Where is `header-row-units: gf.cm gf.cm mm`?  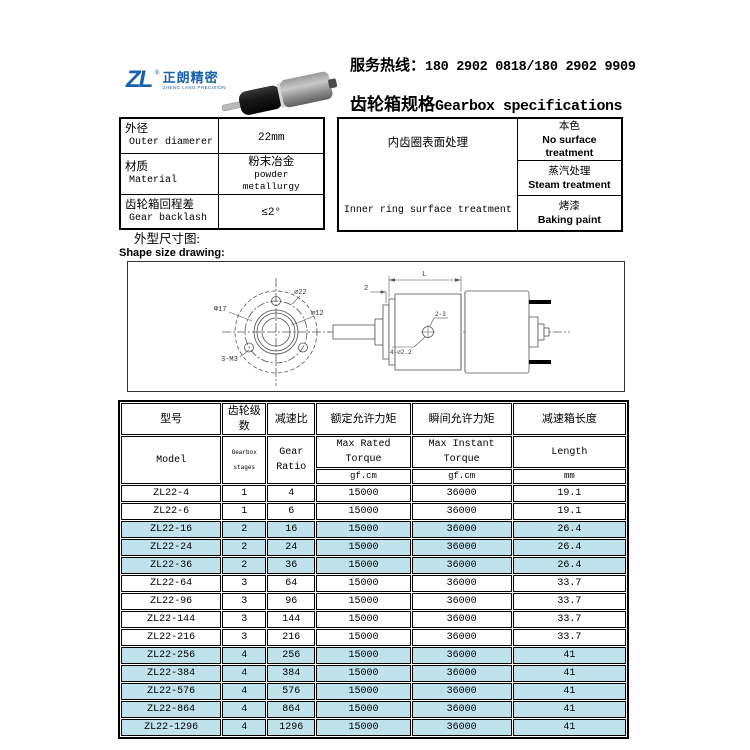
header-row-units: gf.cm gf.cm mm is located at coordinates (373, 476).